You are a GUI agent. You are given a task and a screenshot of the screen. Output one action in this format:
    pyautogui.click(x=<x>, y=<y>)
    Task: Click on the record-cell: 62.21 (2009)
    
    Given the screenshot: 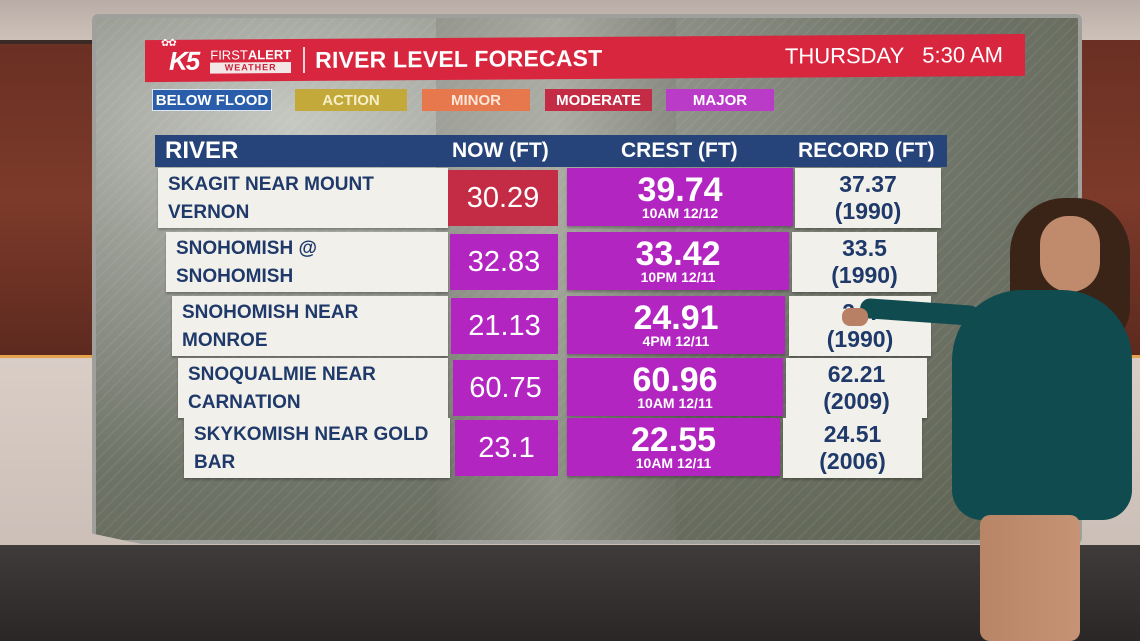 What is the action you would take?
    pyautogui.click(x=856, y=388)
    